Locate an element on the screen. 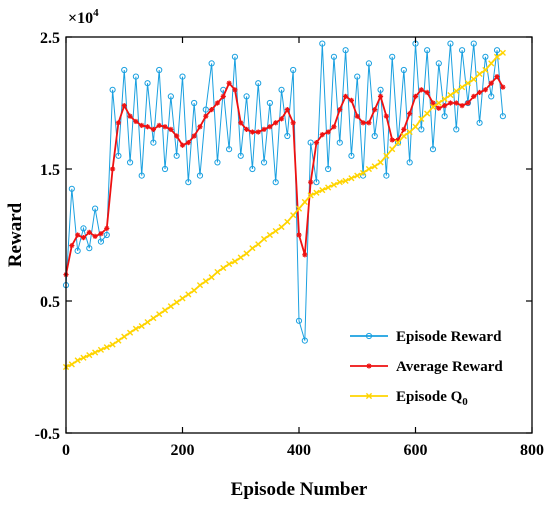  legend-item-episode-q: Episode Q0 is located at coordinates (409, 398).